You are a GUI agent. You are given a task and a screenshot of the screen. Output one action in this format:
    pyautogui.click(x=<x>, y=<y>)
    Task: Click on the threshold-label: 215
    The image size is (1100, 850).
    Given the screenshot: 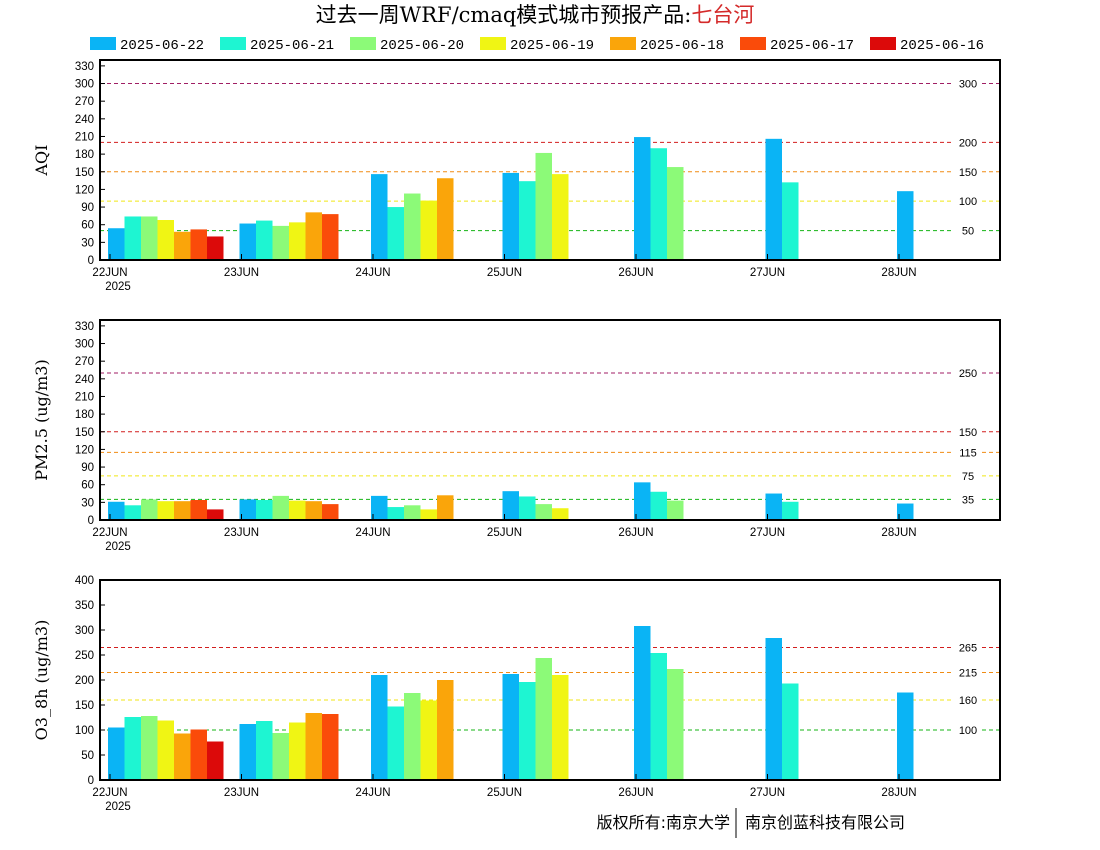 What is the action you would take?
    pyautogui.click(x=968, y=674)
    